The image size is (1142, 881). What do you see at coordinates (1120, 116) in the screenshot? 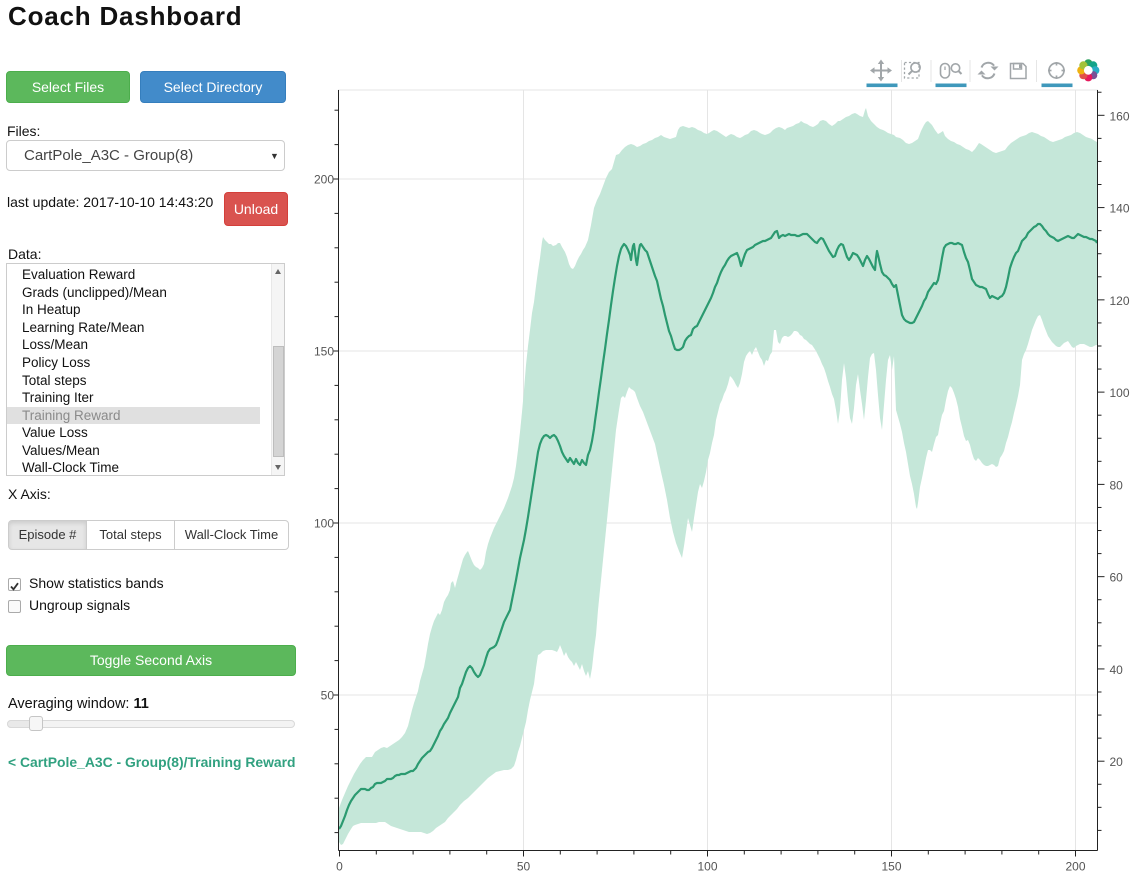
I see `svg-text: 160` at bounding box center [1120, 116].